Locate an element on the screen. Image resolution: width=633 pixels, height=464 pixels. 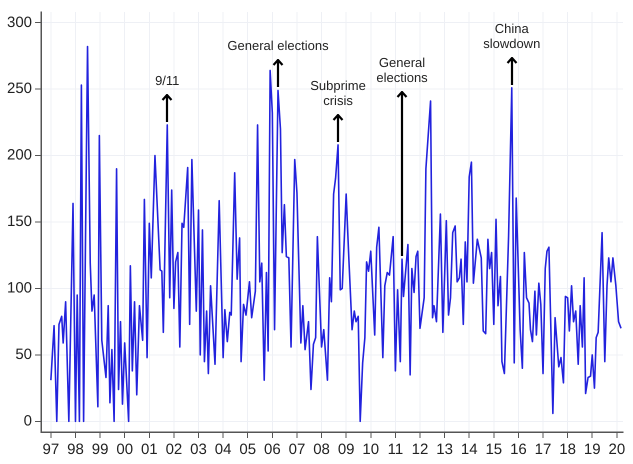
x-tick-label: 01 is located at coordinates (149, 449).